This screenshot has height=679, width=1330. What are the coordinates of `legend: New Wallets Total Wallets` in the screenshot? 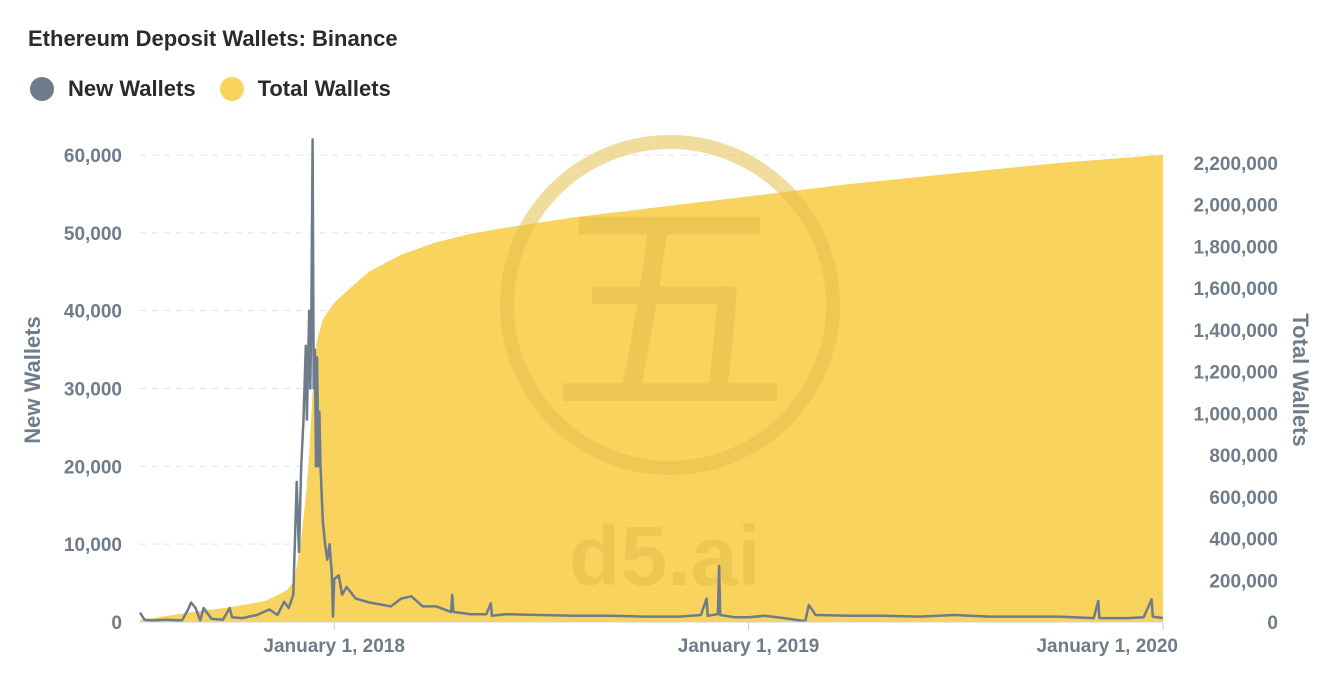 It's located at (222, 89).